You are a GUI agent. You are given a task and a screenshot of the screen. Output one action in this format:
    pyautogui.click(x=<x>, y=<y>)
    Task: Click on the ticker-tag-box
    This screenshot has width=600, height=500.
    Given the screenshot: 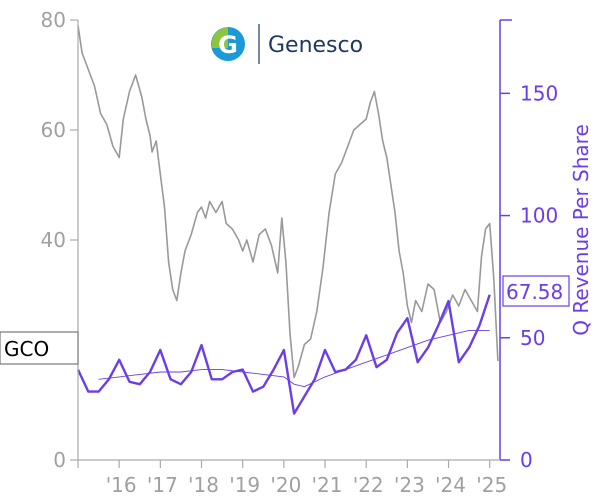 What is the action you would take?
    pyautogui.click(x=39, y=348)
    